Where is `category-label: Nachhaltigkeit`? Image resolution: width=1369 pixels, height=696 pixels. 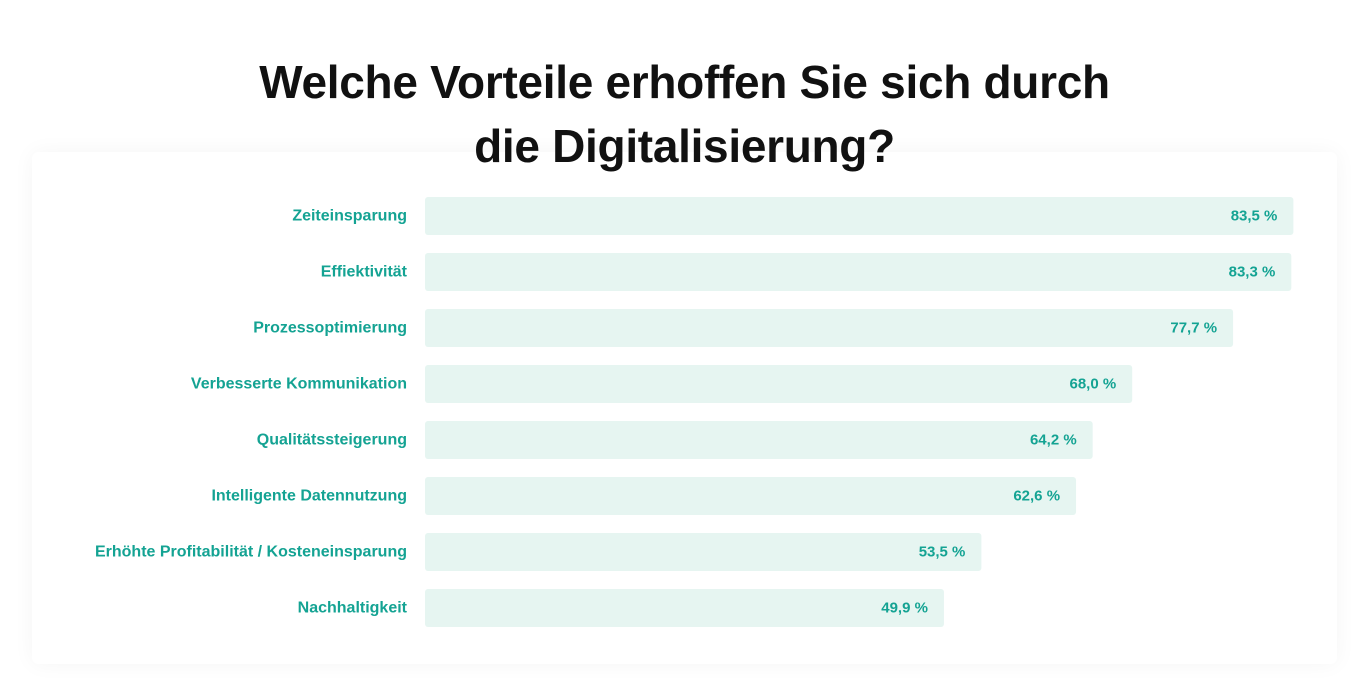
category-label: Nachhaltigkeit is located at coordinates (353, 608).